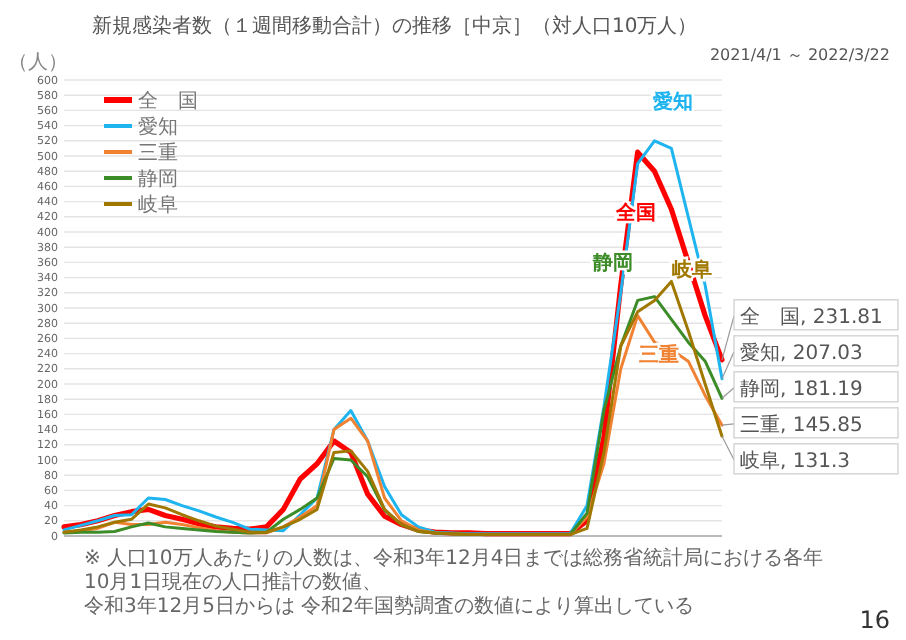 This screenshot has width=906, height=640. What do you see at coordinates (811, 316) in the screenshot?
I see `data-label: 全 国, 231.81` at bounding box center [811, 316].